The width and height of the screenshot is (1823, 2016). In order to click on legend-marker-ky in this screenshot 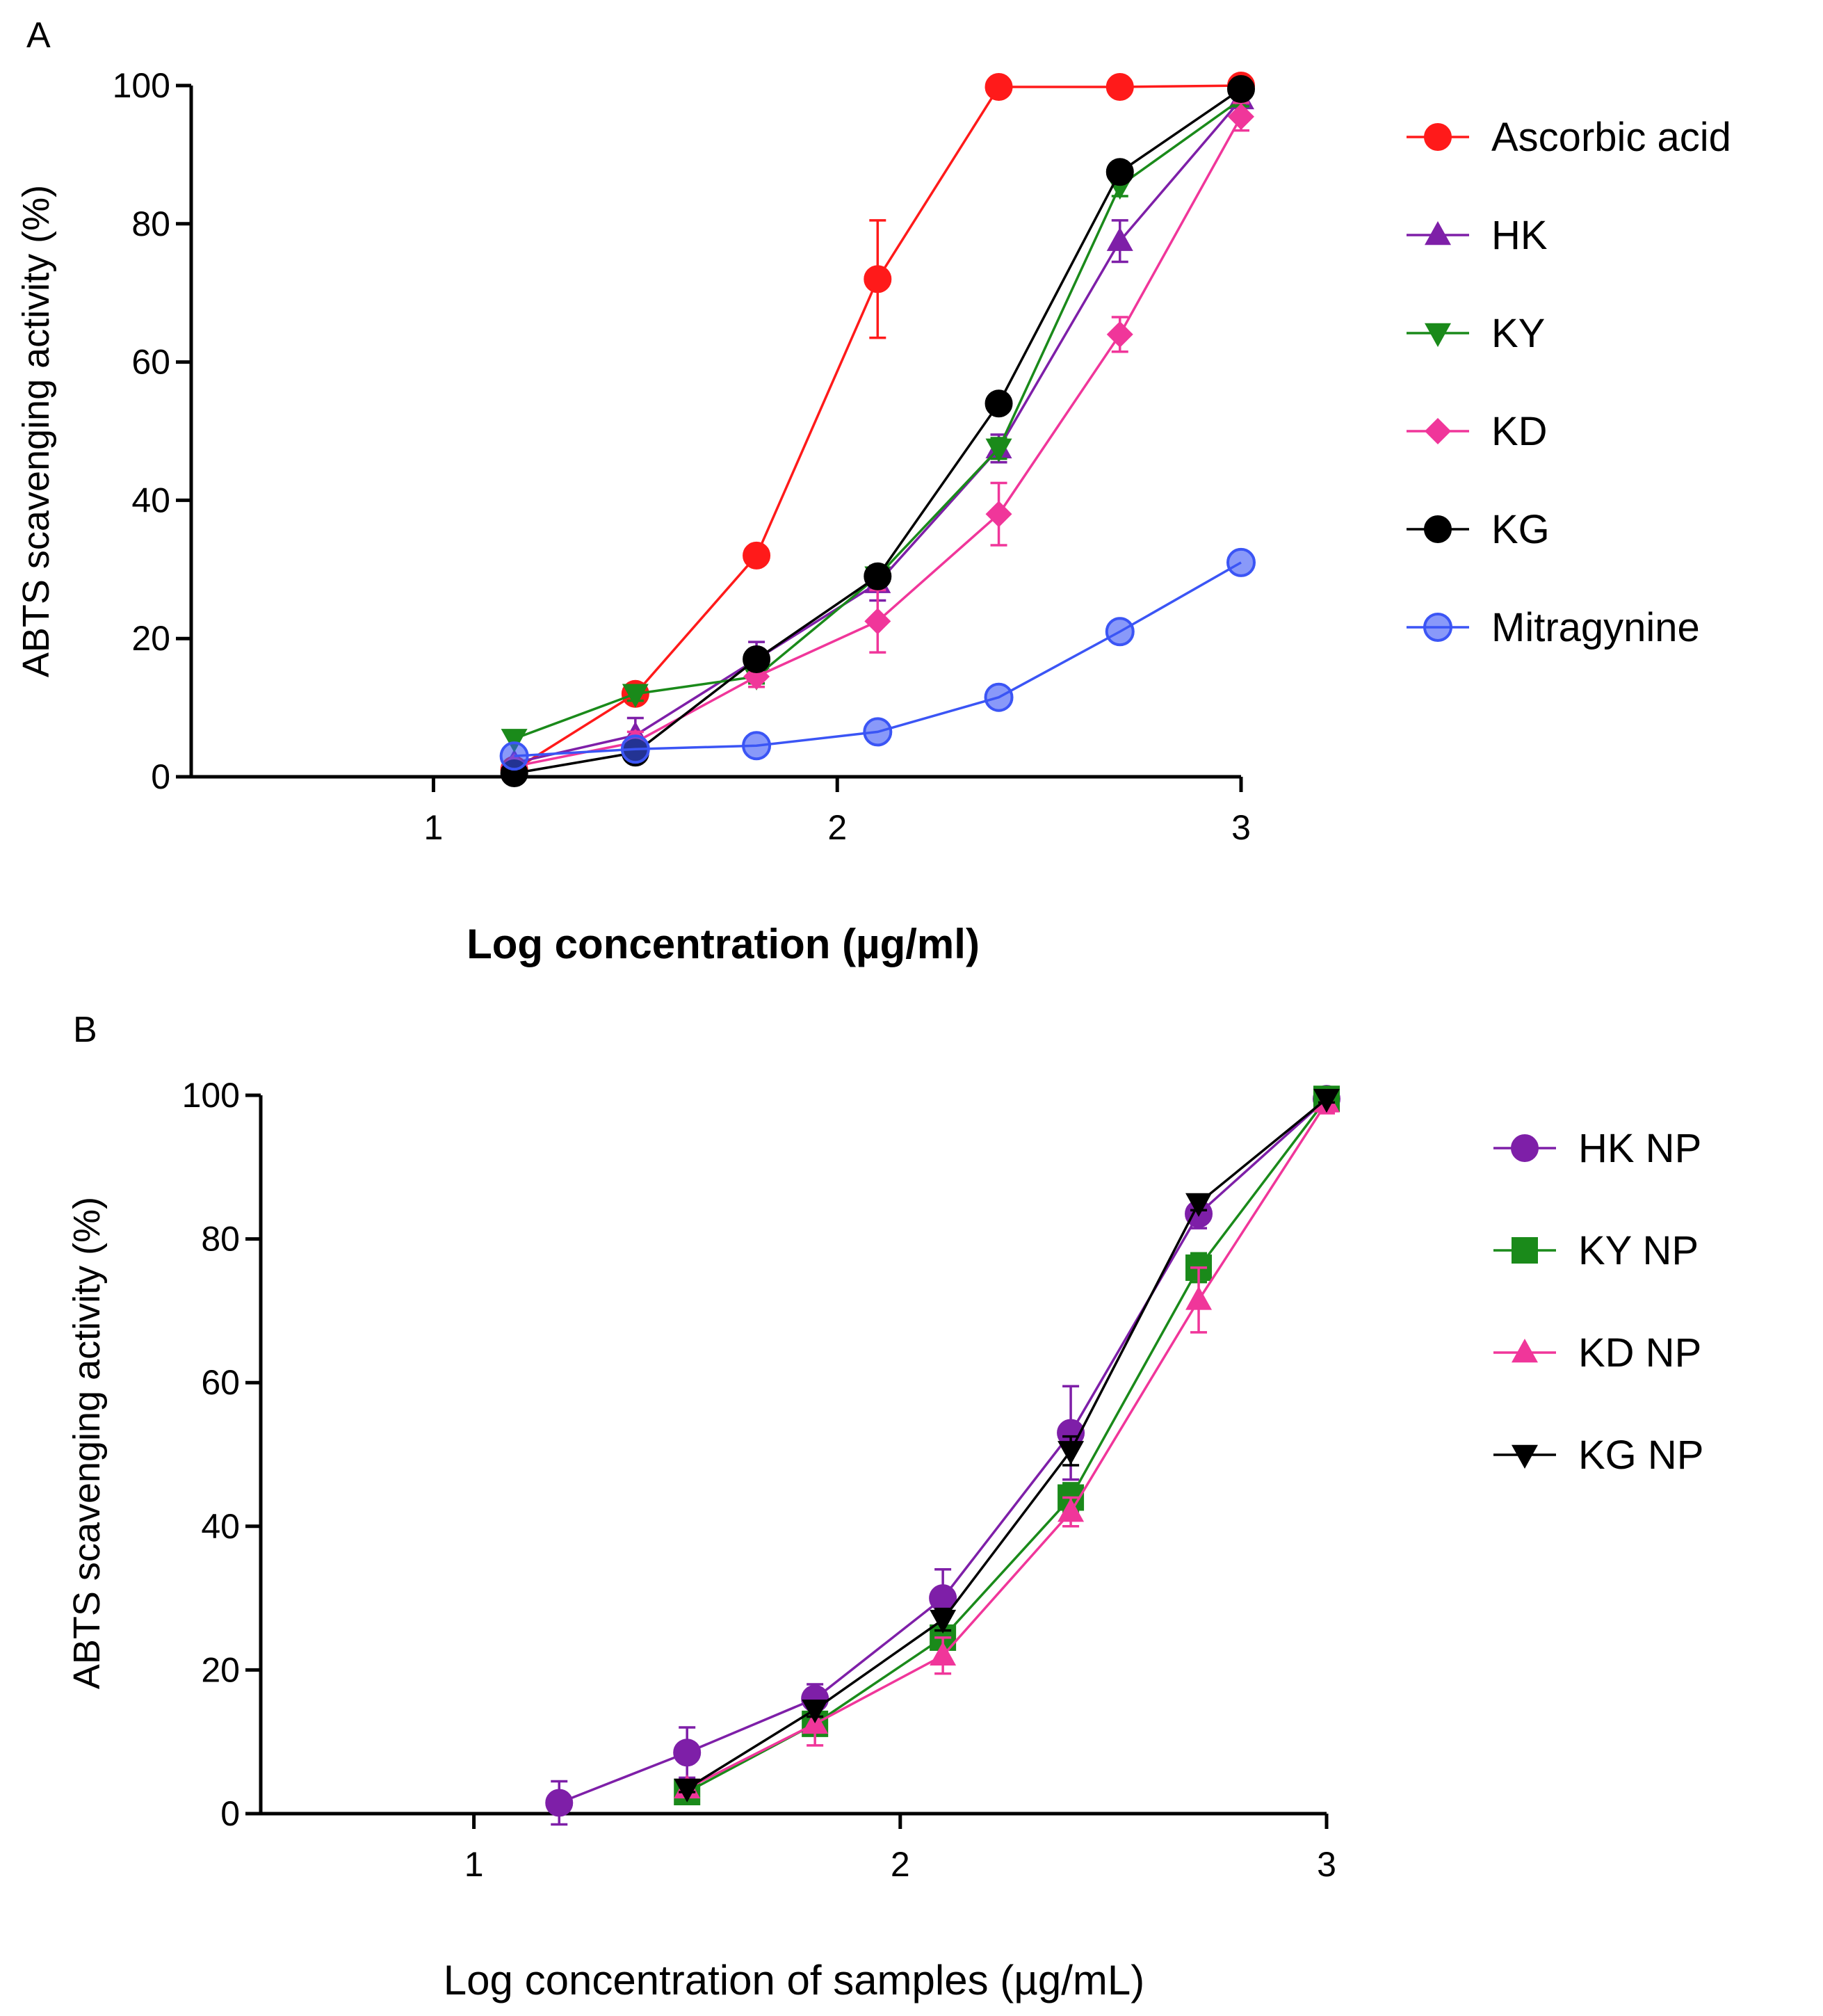, I will do `click(1438, 335)`.